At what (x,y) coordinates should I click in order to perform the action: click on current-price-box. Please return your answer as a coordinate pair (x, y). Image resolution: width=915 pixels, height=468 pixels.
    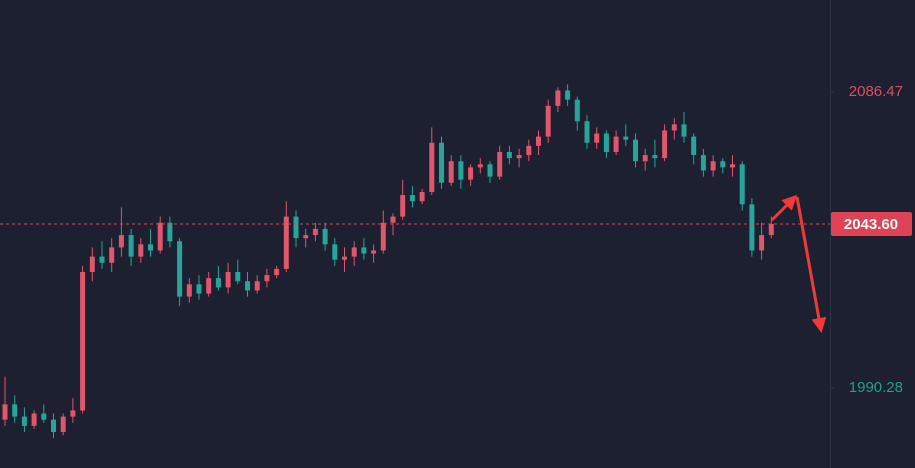
    Looking at the image, I should click on (871, 224).